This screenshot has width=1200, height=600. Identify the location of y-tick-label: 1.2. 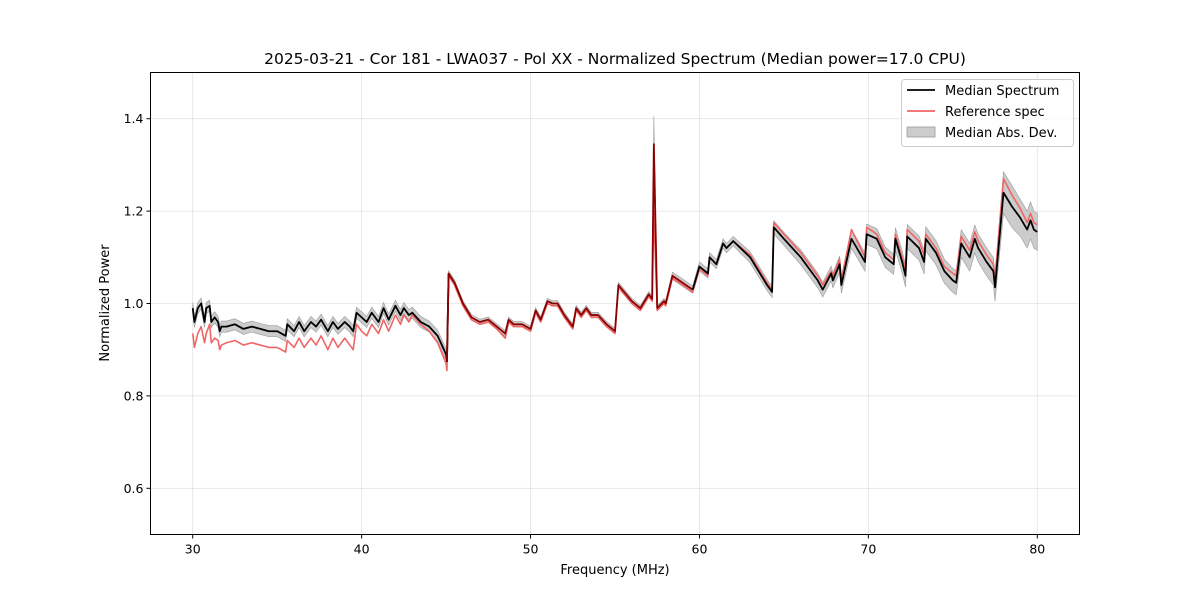
(134, 211).